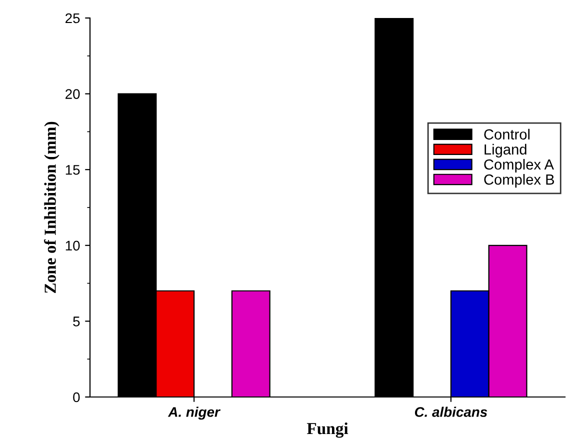  What do you see at coordinates (73, 18) in the screenshot?
I see `y-tick-label: 25` at bounding box center [73, 18].